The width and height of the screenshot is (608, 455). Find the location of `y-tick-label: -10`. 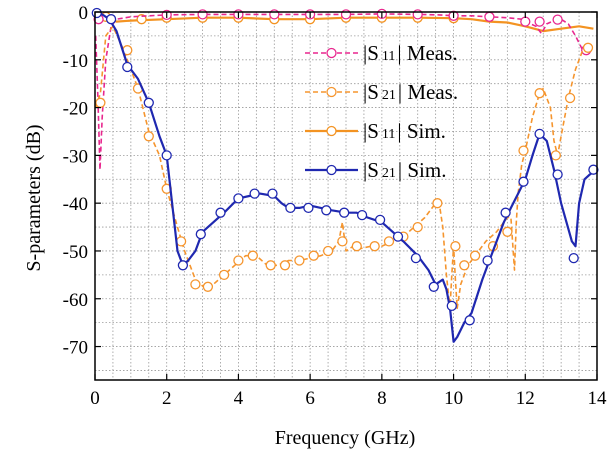

y-tick-label: -10 is located at coordinates (75, 61).